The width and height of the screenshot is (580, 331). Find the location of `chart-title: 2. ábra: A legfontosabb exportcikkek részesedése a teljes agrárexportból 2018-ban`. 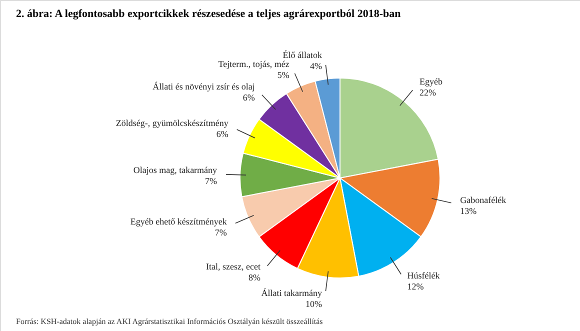

chart-title: 2. ábra: A legfontosabb exportcikkek részesedése a teljes agrárexportból 2018-ban is located at coordinates (208, 14).